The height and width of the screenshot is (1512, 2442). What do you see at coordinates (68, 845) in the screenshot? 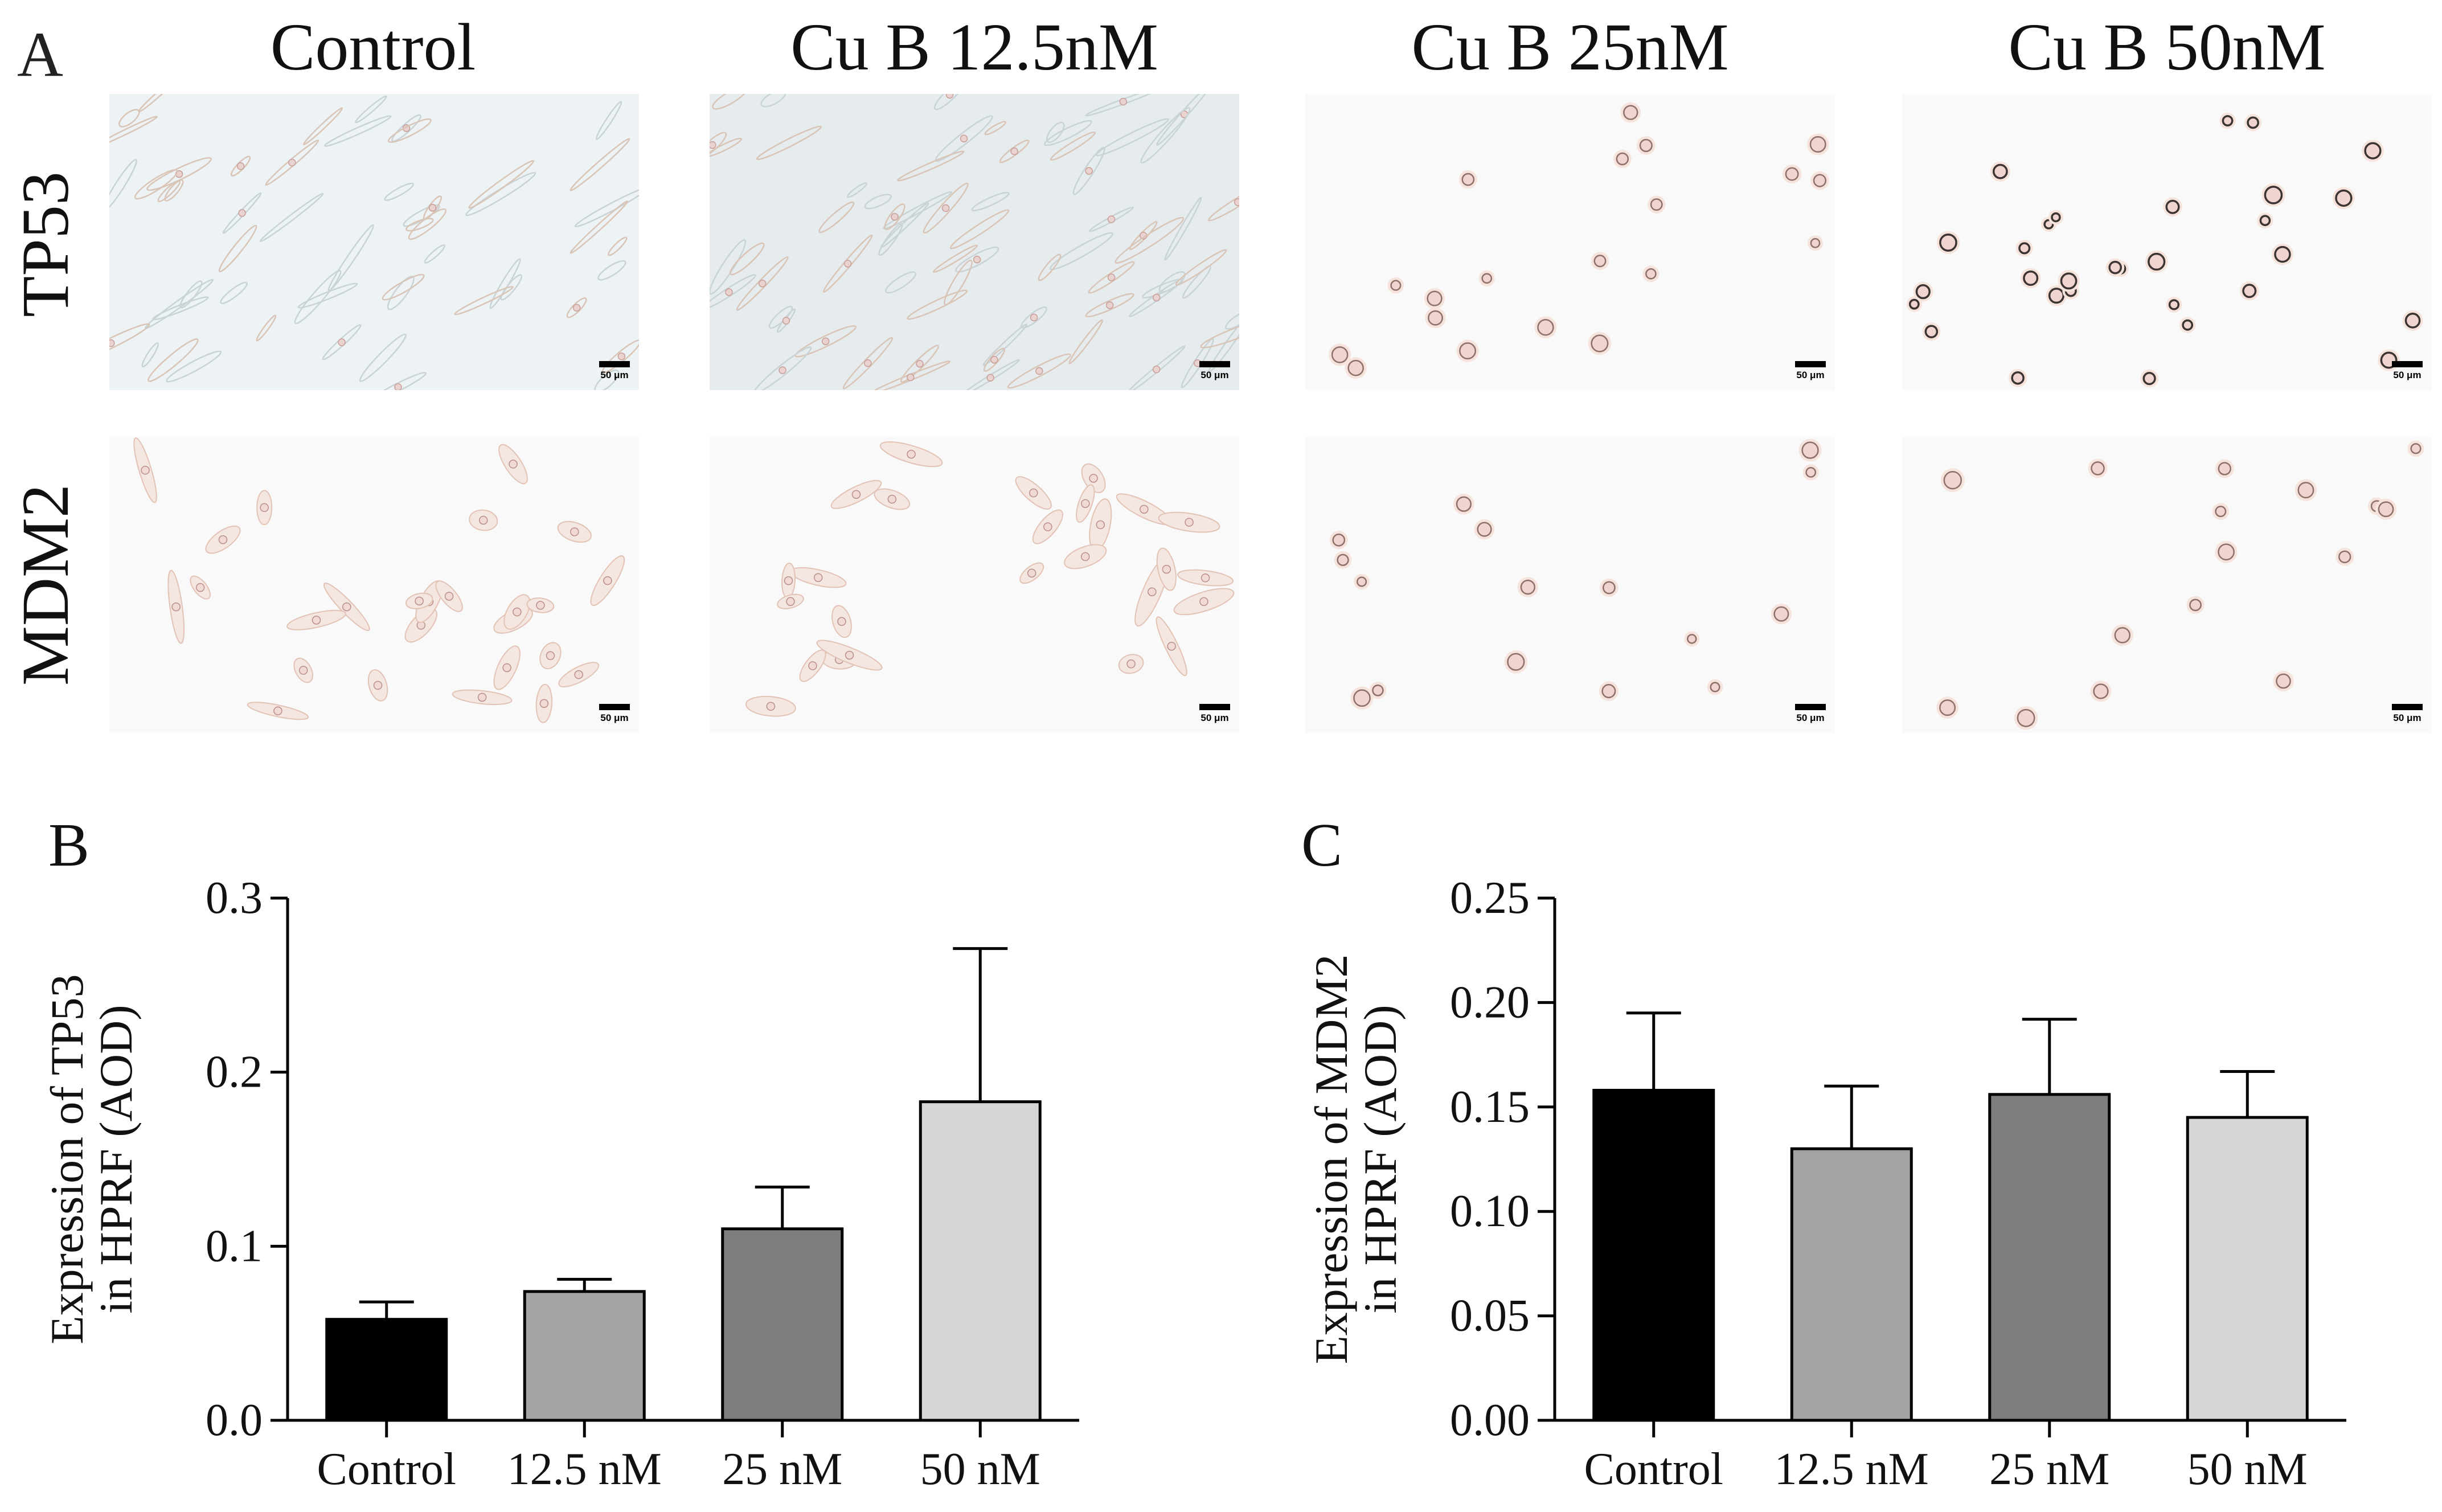
I see `panel-b-letter: B` at bounding box center [68, 845].